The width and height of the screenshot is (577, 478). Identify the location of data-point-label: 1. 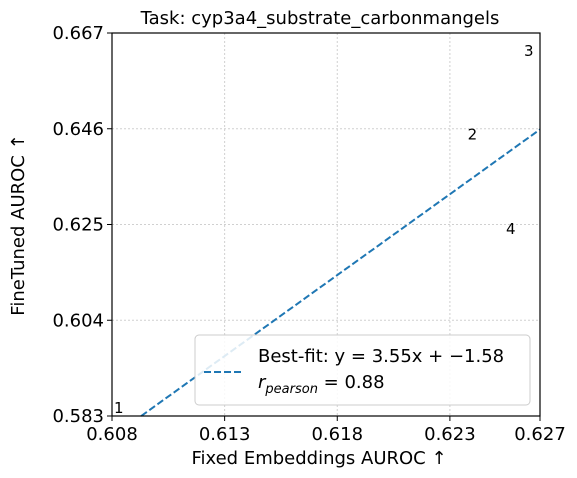
(119, 408).